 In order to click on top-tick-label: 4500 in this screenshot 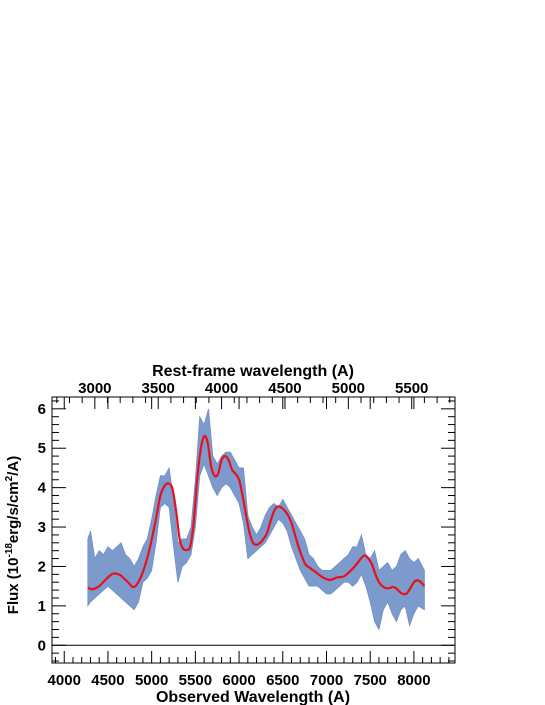, I will do `click(284, 388)`.